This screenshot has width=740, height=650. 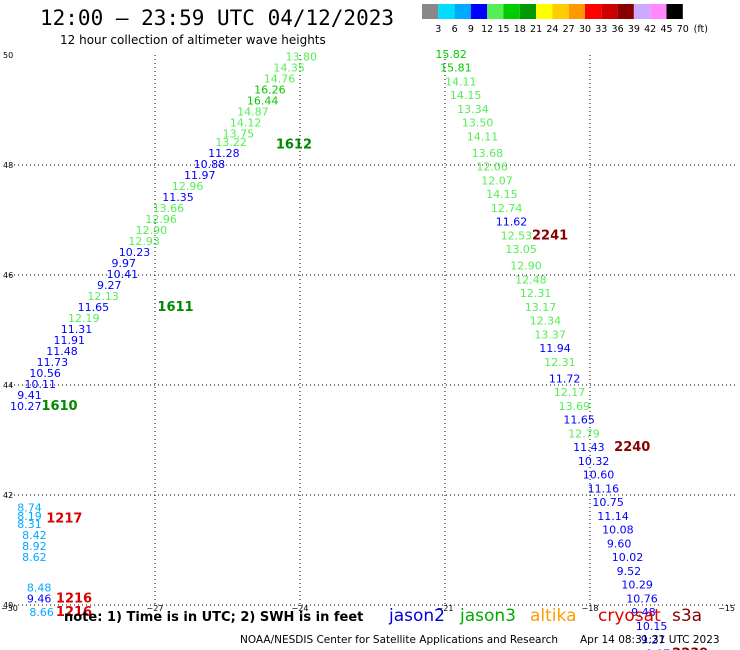 I want to click on swh-value-label: 14.35, so click(x=289, y=68).